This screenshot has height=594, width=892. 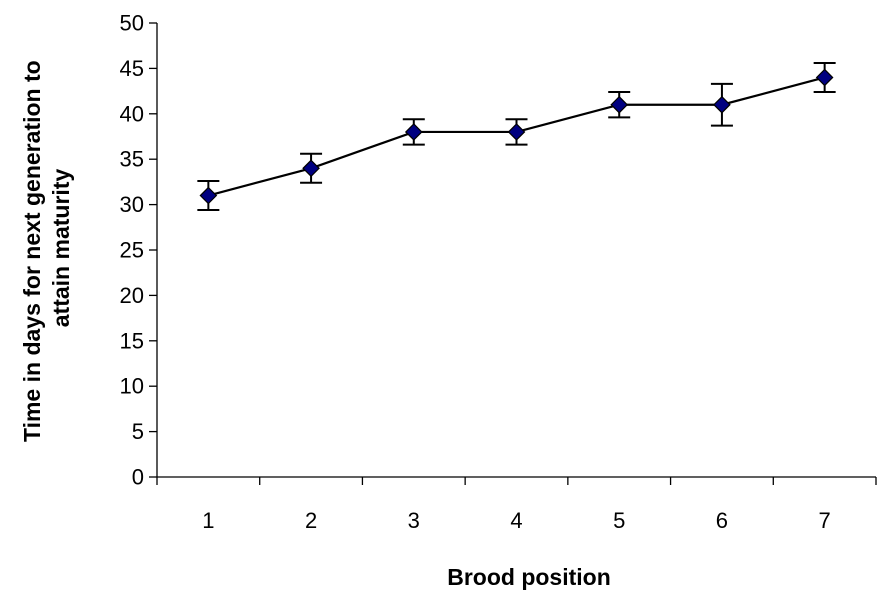 What do you see at coordinates (32, 251) in the screenshot?
I see `y-axis-title-line-1: Time in days for next generation to` at bounding box center [32, 251].